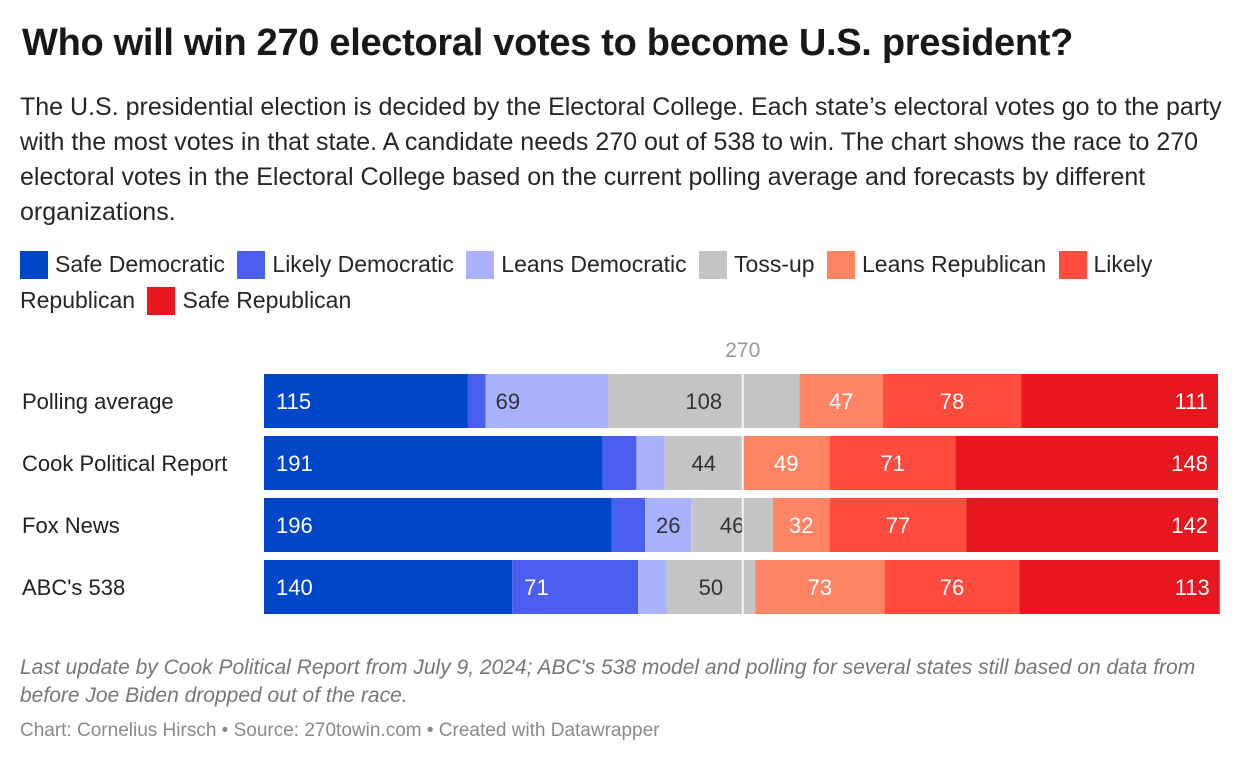  Describe the element at coordinates (294, 463) in the screenshot. I see `data-label: 191` at that location.